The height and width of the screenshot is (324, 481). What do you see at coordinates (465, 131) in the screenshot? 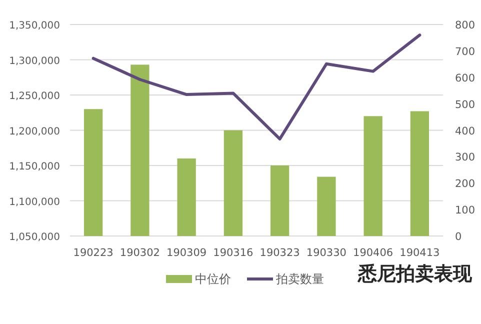
I see `y2-tick-label: 400` at bounding box center [465, 131].